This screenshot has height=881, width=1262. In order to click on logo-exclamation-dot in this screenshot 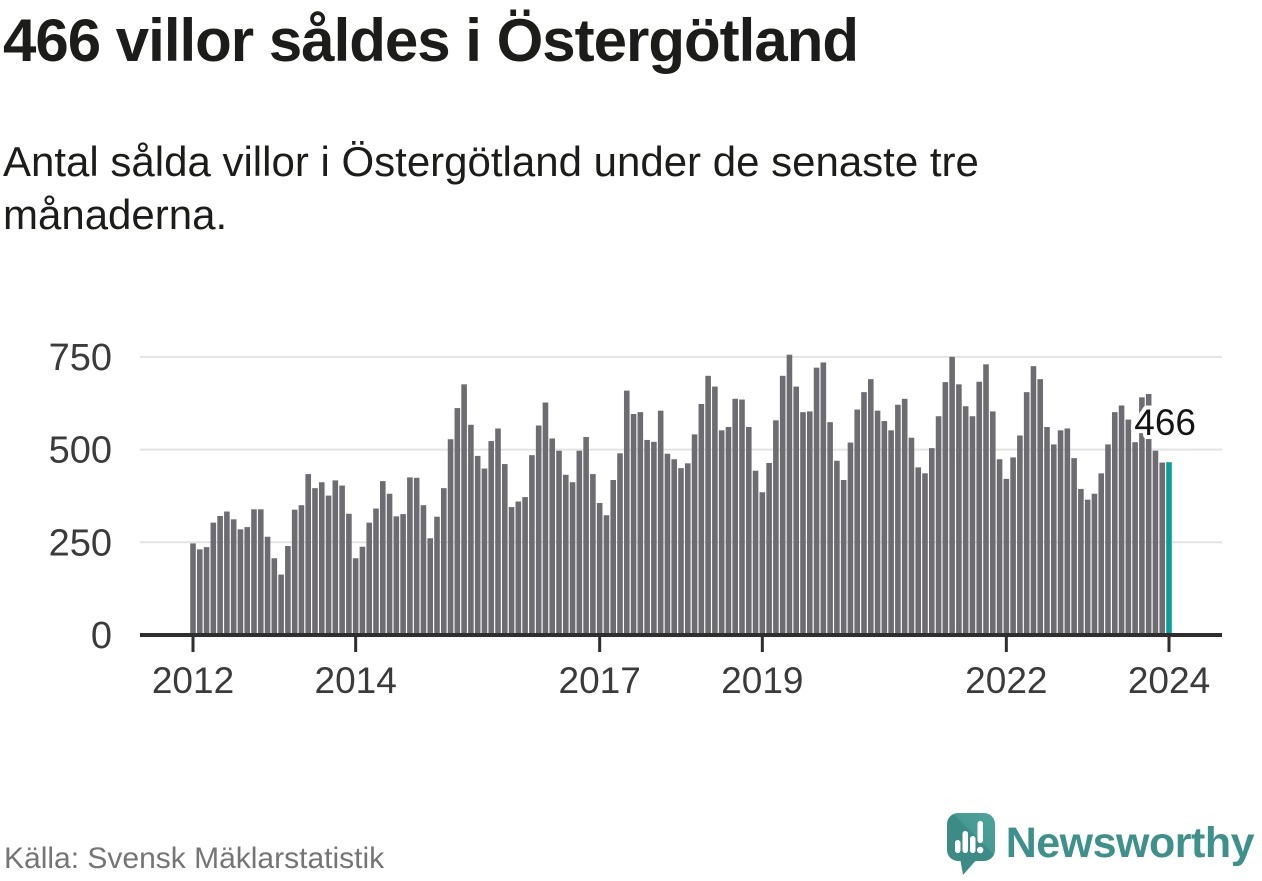, I will do `click(980, 849)`.